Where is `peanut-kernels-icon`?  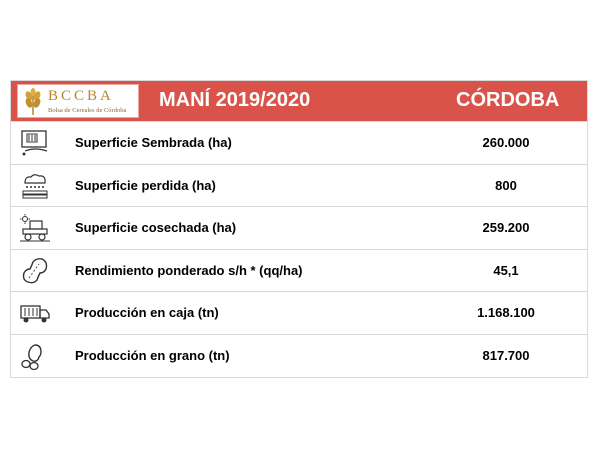
peanut-kernels-icon is located at coordinates (31, 357).